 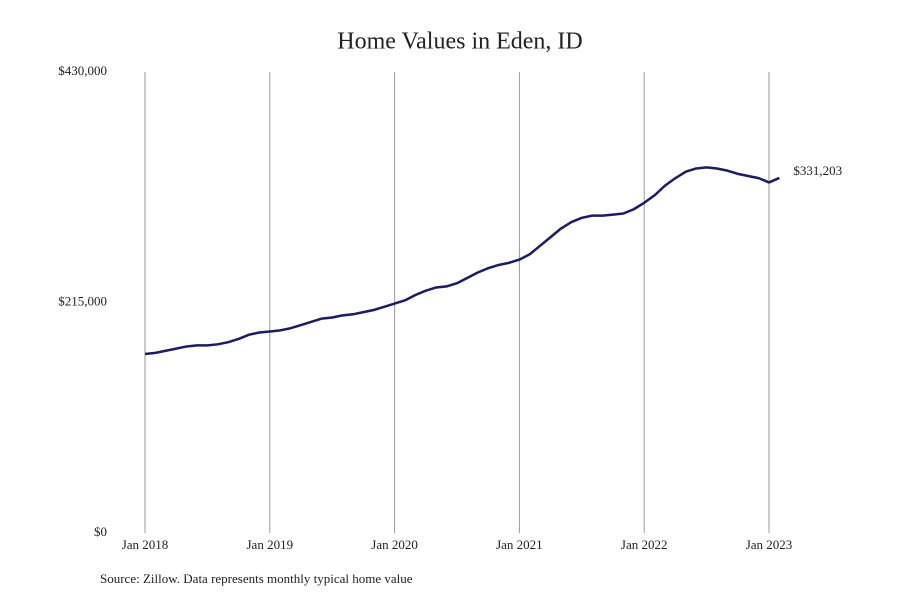 What do you see at coordinates (519, 544) in the screenshot?
I see `x-tick-label: Jan 2021` at bounding box center [519, 544].